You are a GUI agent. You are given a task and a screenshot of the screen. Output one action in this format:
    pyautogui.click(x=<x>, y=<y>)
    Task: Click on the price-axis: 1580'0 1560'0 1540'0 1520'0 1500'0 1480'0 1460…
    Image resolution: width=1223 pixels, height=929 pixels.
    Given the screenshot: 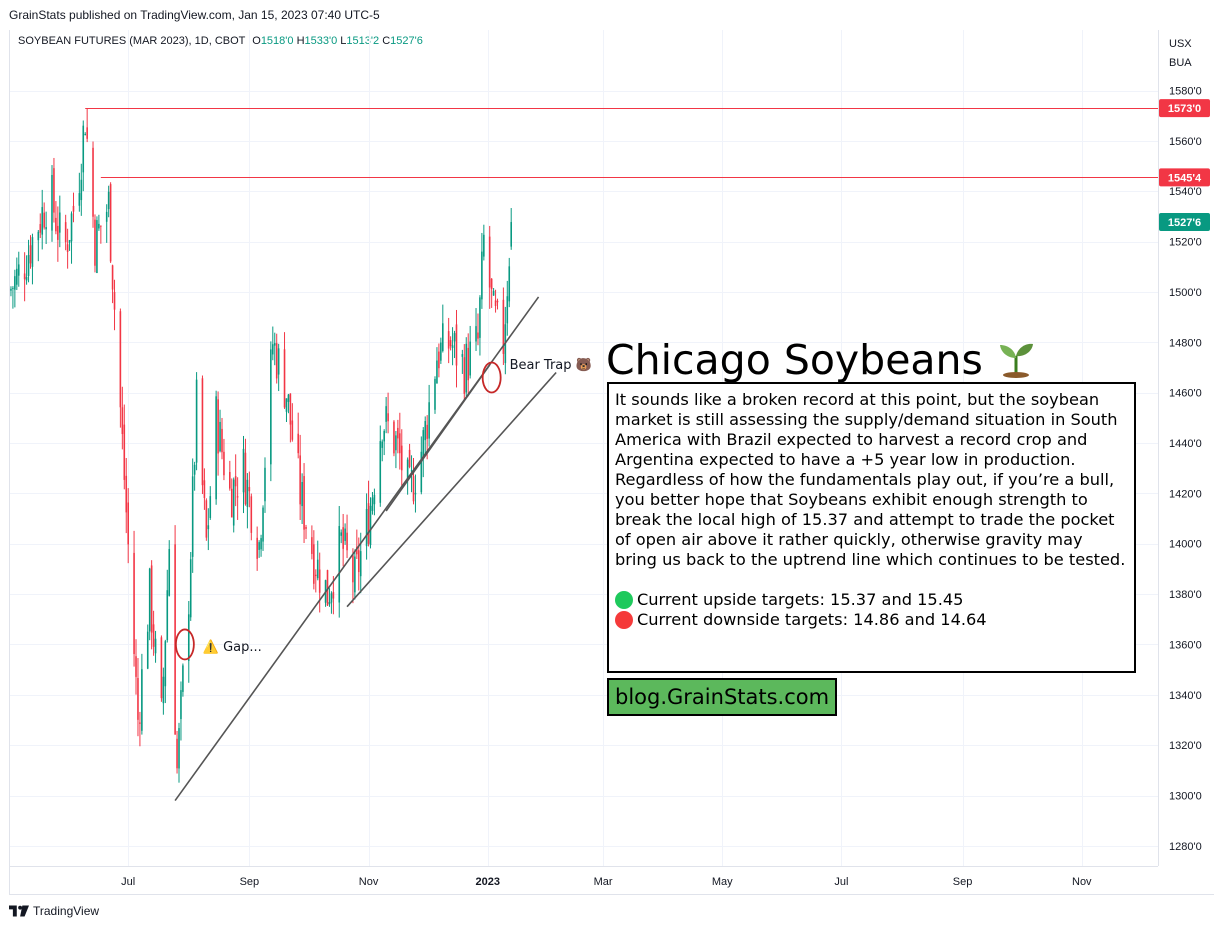 What is the action you would take?
    pyautogui.click(x=1185, y=469)
    